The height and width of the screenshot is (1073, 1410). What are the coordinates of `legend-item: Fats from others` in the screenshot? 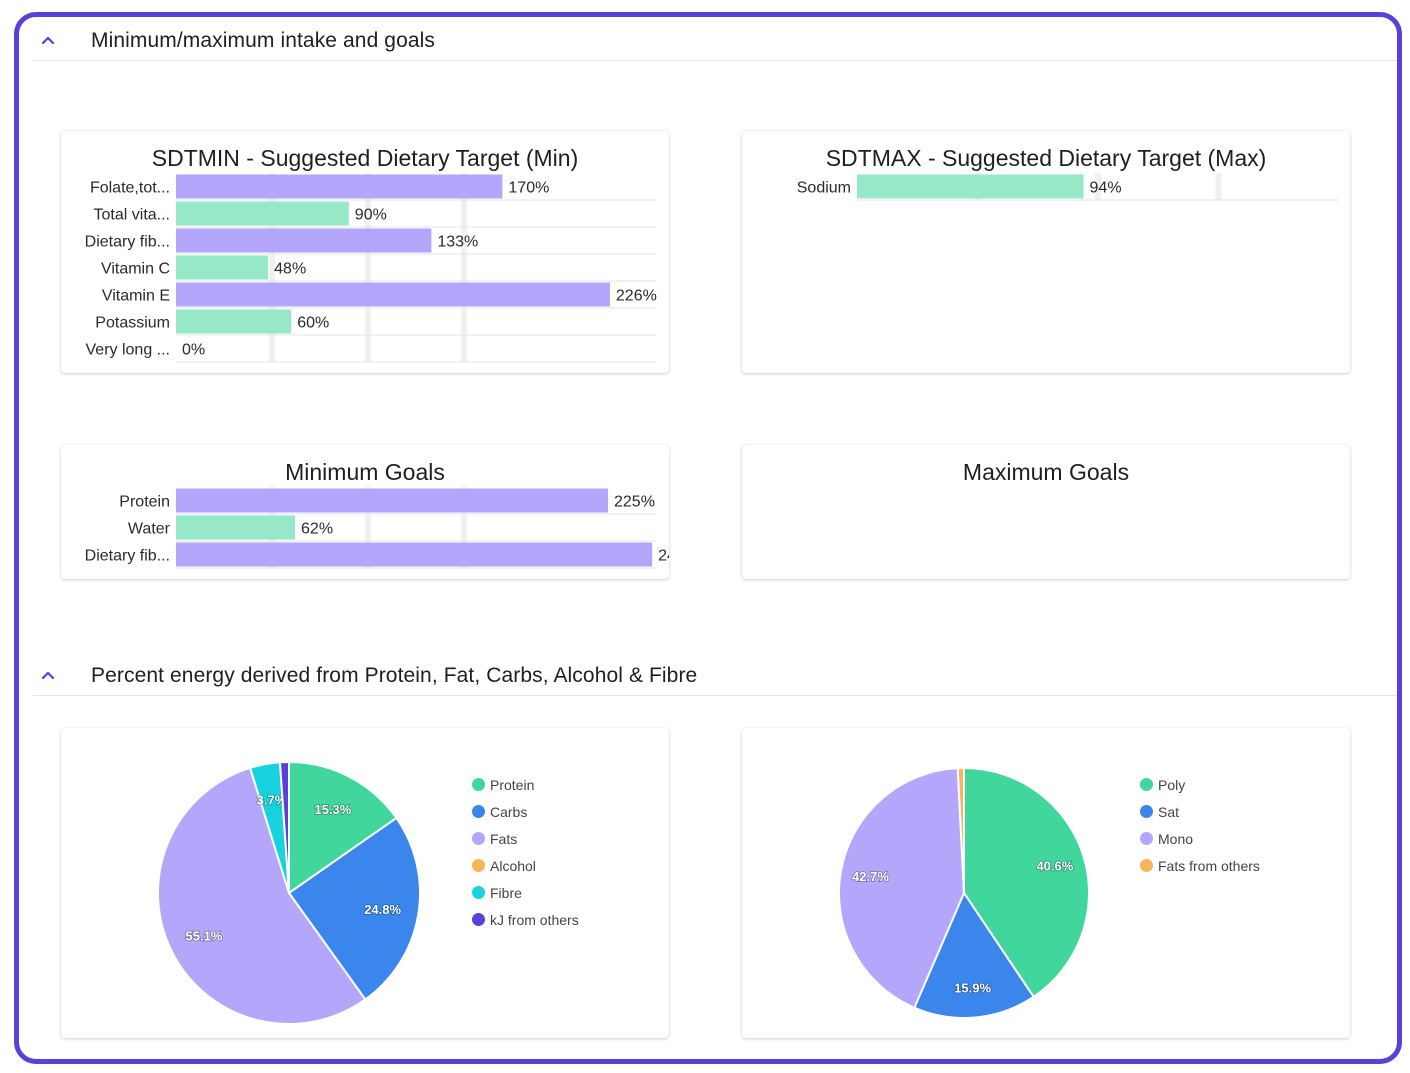 It's located at (1200, 865).